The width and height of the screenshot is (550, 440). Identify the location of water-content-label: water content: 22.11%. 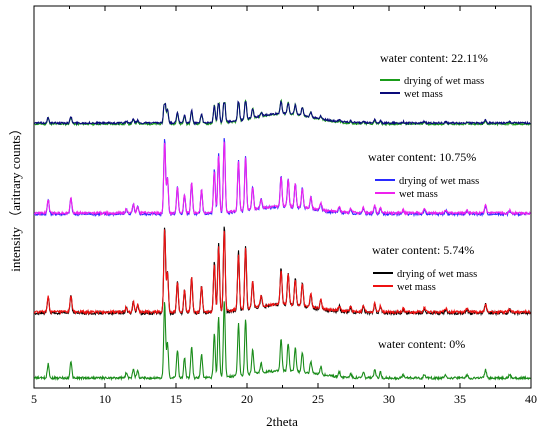
(434, 58).